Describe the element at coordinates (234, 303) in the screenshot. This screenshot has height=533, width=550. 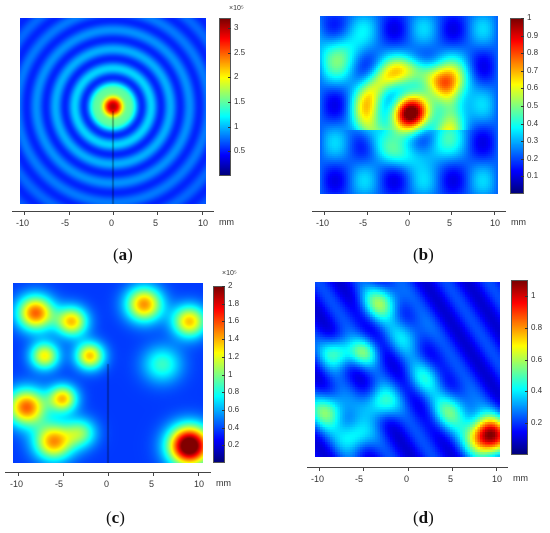
I see `colorbar-tick-label: 1.8` at that location.